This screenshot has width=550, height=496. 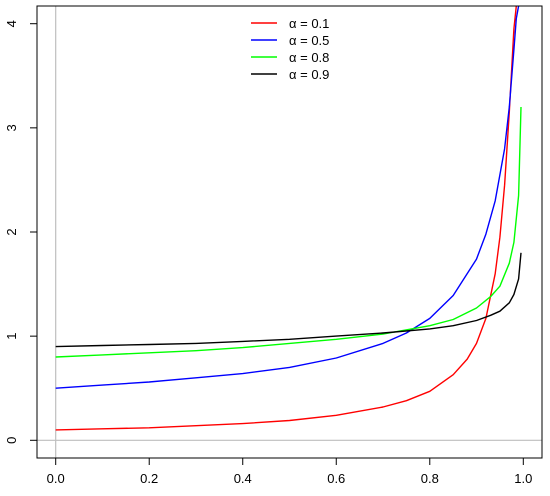 What do you see at coordinates (336, 478) in the screenshot?
I see `x-tick-label: 0.6` at bounding box center [336, 478].